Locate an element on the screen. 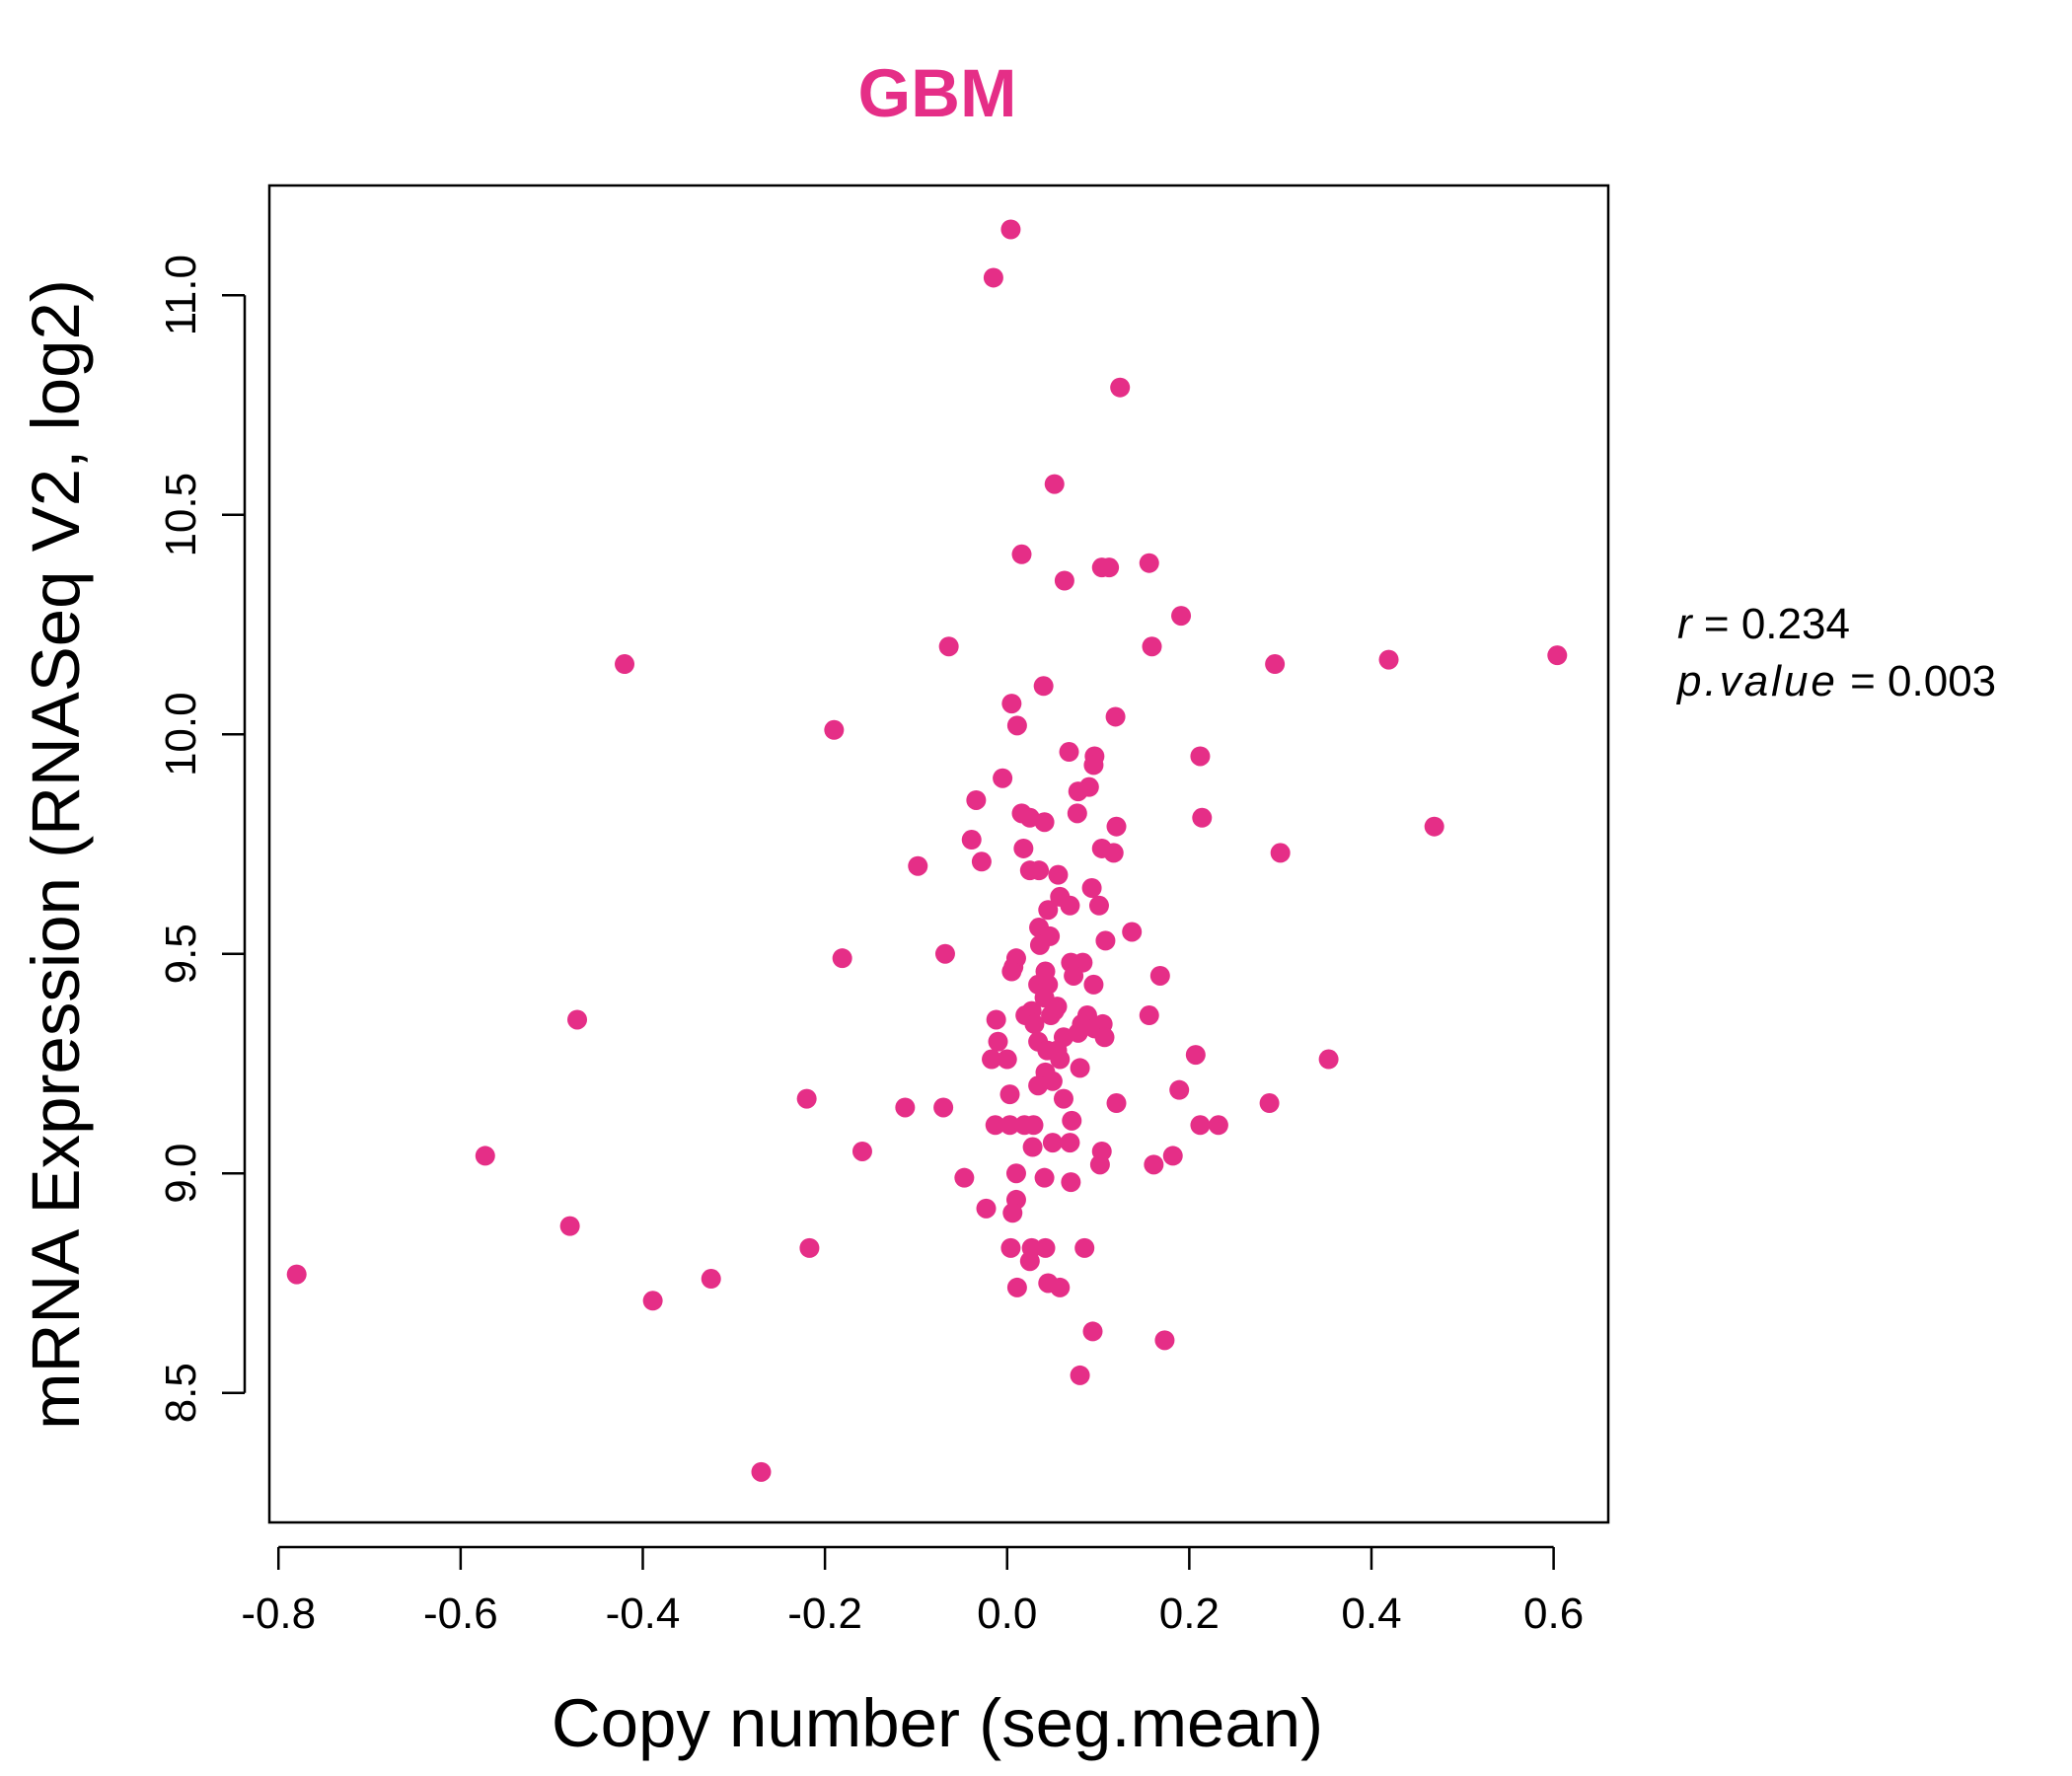 This screenshot has width=2072, height=1776. x-tick-label: 0.0 is located at coordinates (1007, 1614).